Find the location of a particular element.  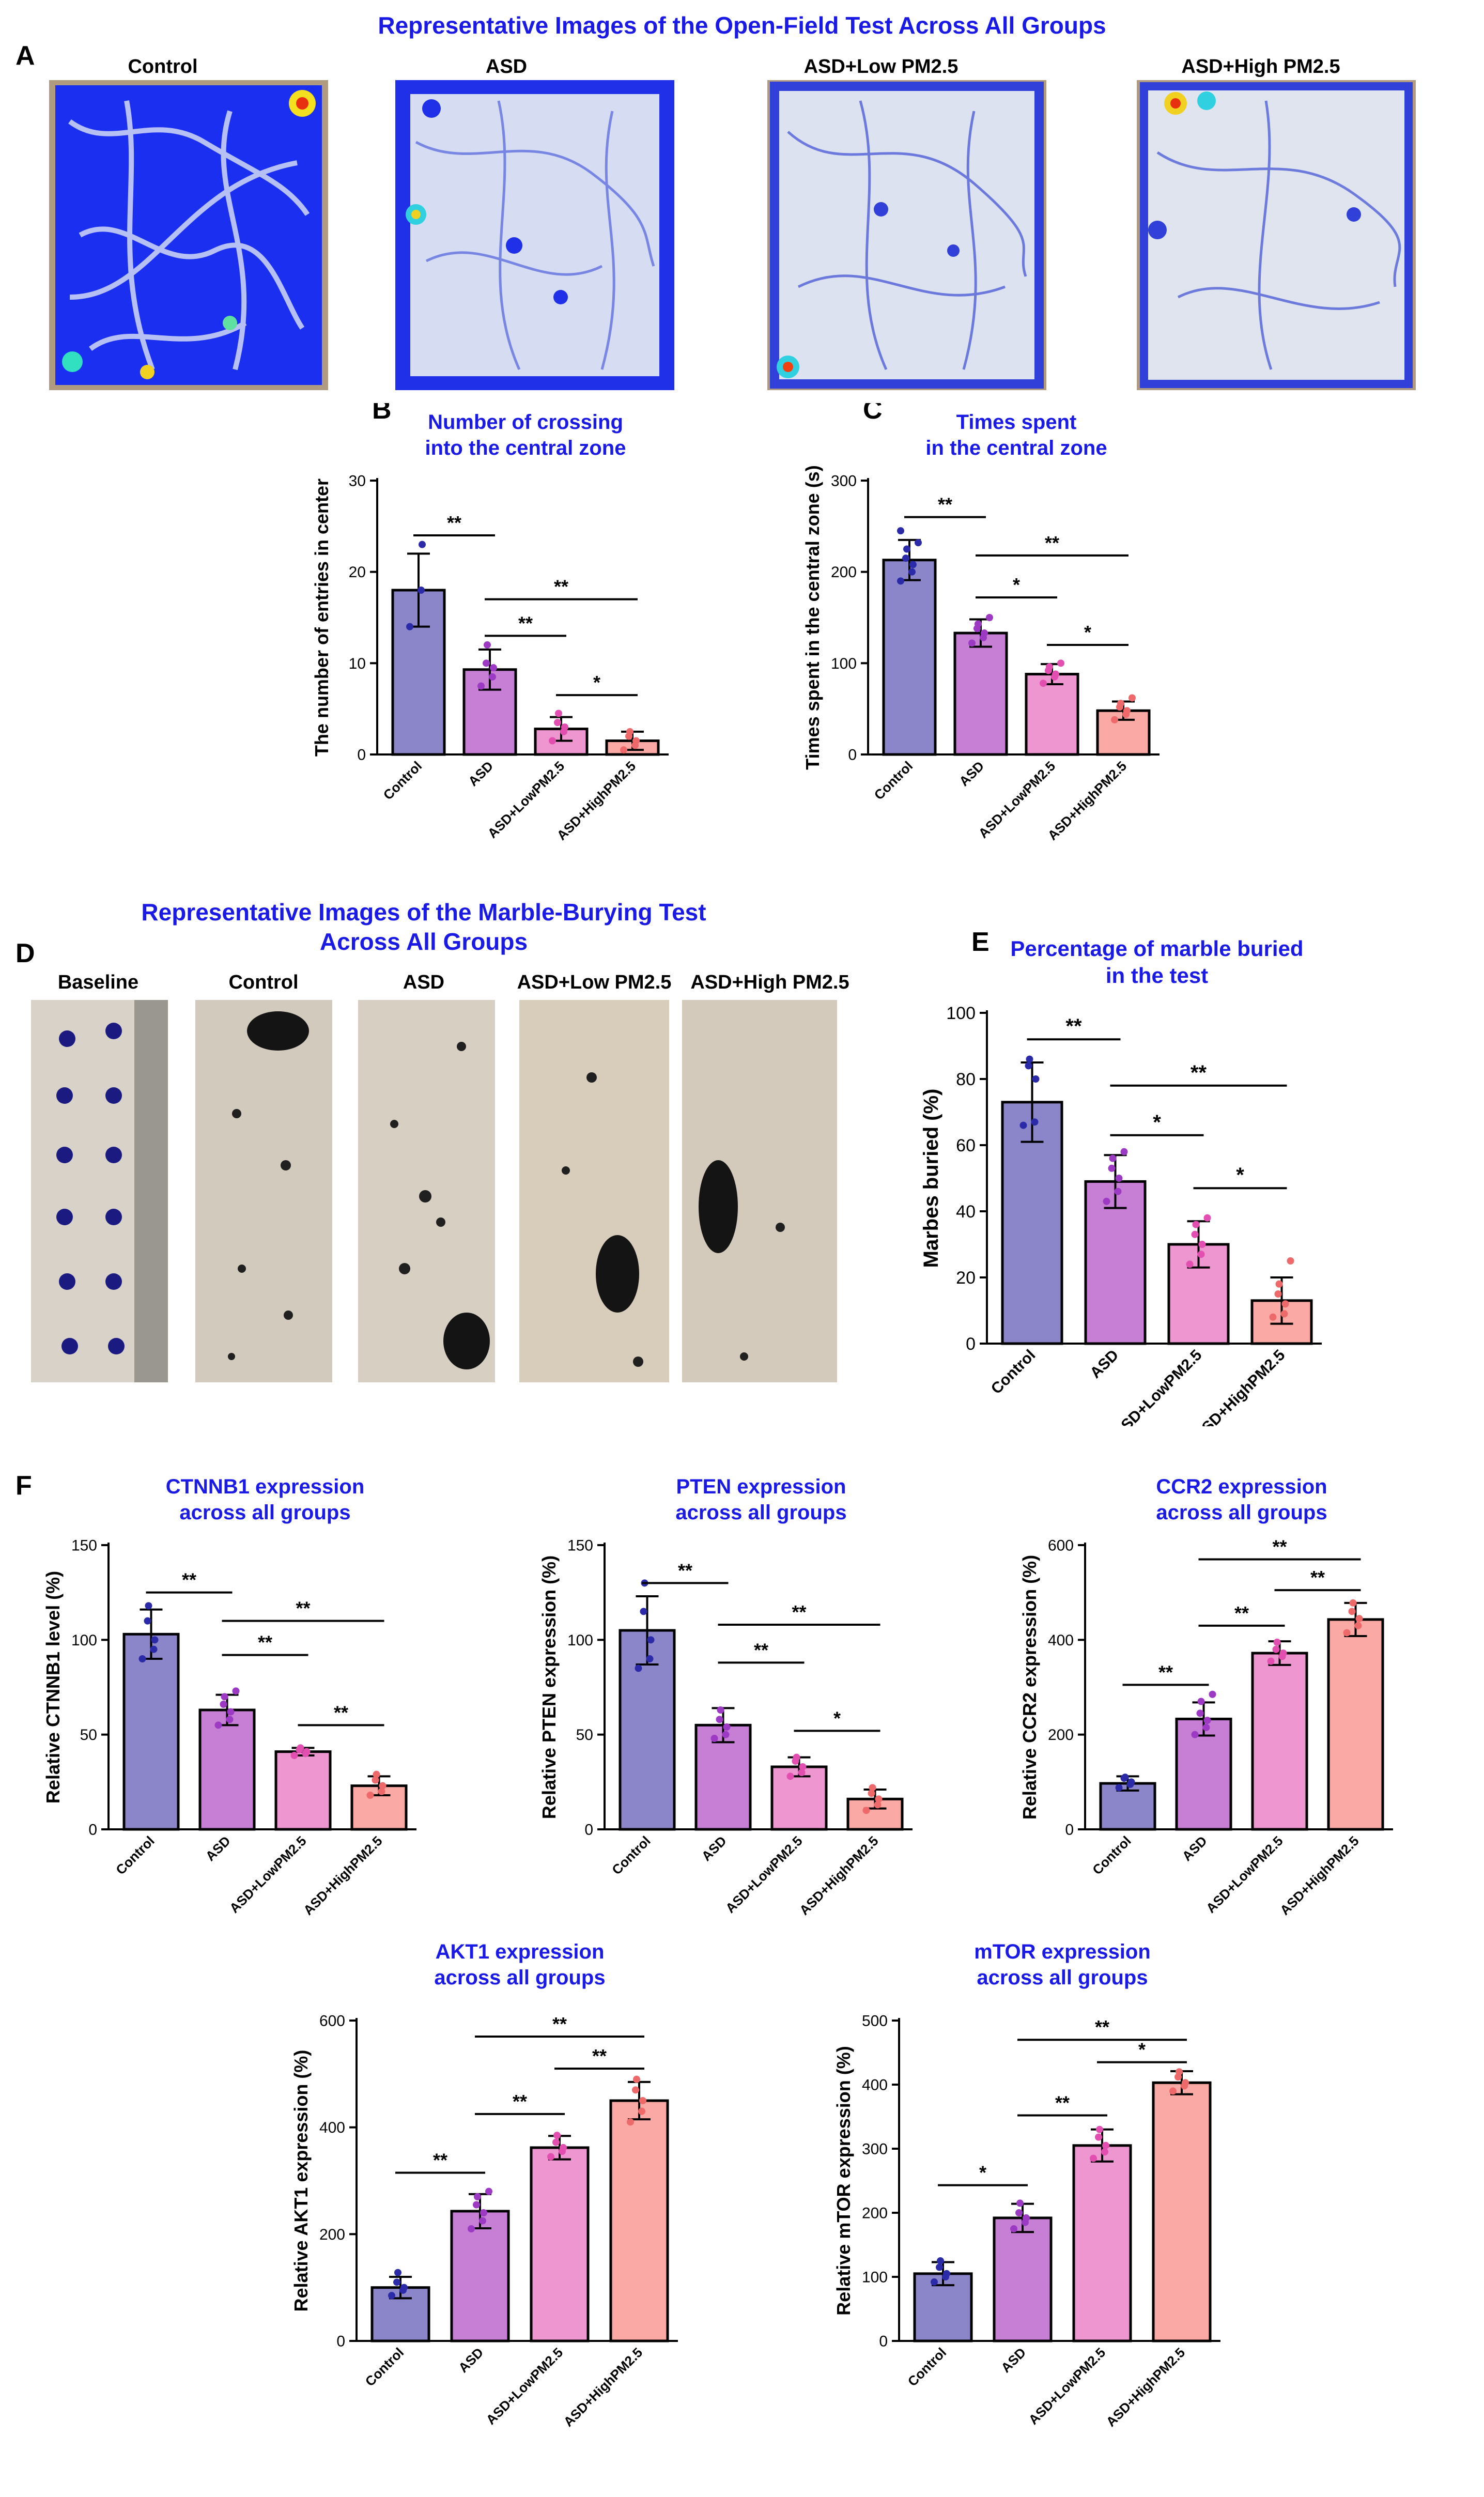

y-axis-label: Times spent in the central zone (s) is located at coordinates (812, 617).